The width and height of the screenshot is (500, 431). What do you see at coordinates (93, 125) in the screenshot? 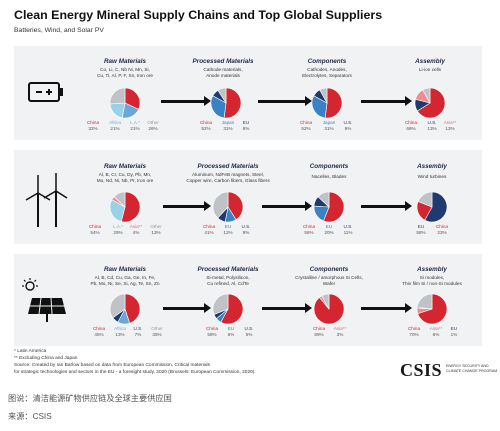
I see `pie-label: China 32%` at bounding box center [93, 125].